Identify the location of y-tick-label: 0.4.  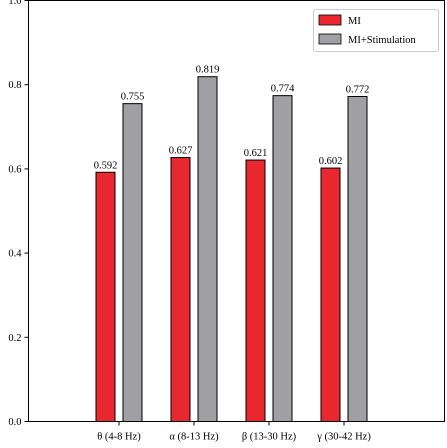
(15, 254).